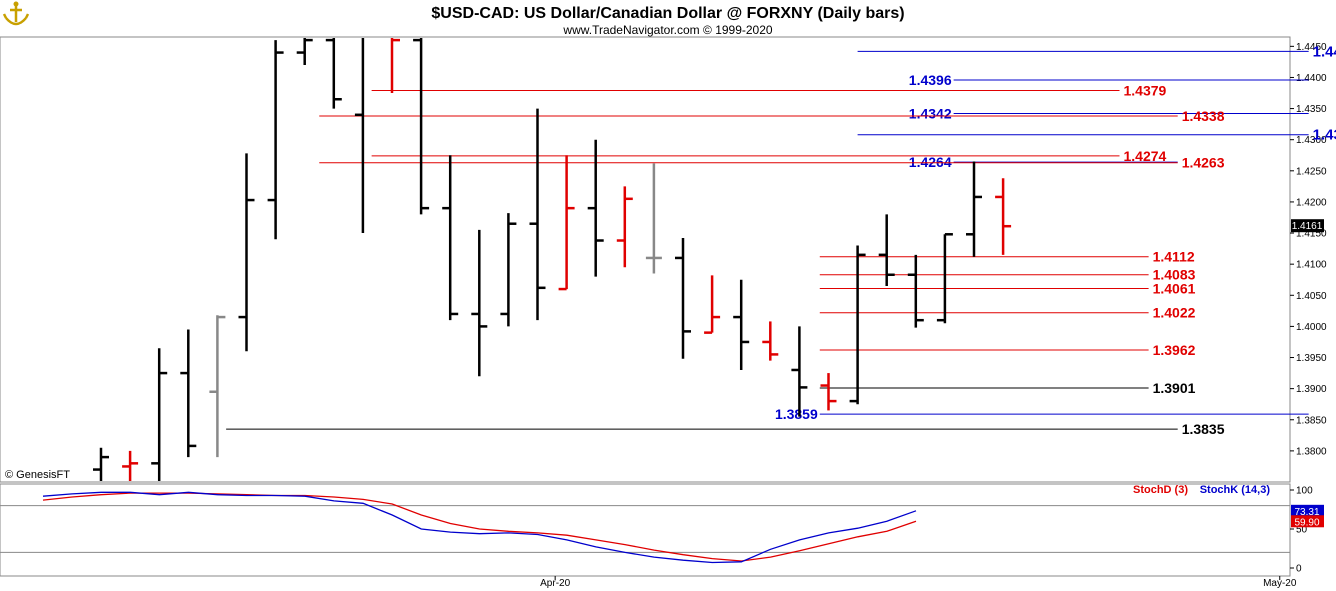  I want to click on stoch-legend: StochD (3) StochK (14,3), so click(1201, 490).